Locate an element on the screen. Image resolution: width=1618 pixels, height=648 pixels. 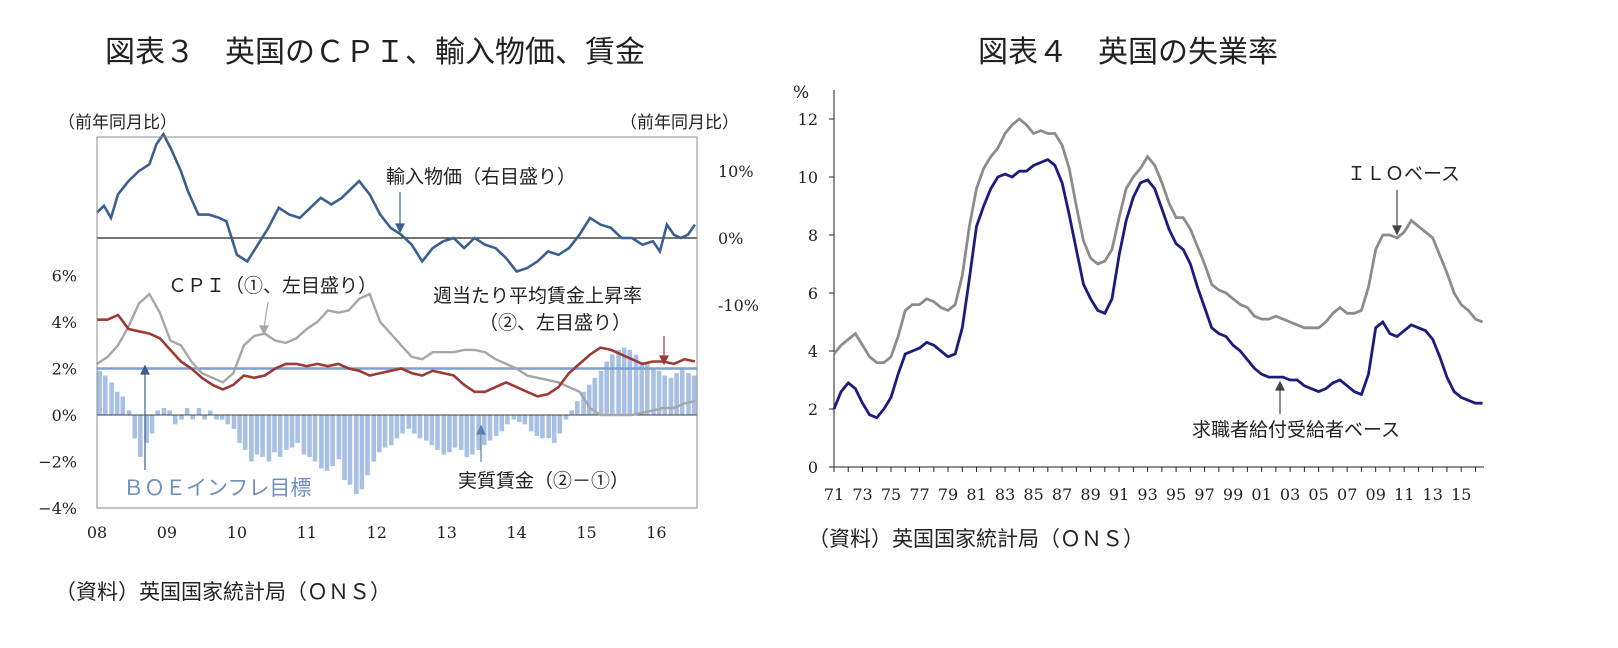
y-tick-label: 10 is located at coordinates (808, 177).